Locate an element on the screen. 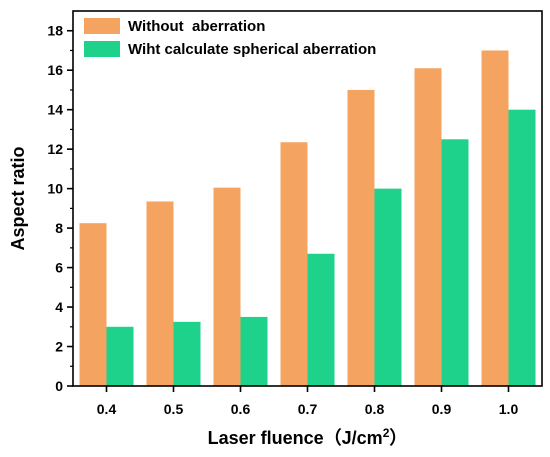 Image resolution: width=550 pixels, height=457 pixels. y-tick-label: 0 is located at coordinates (59, 386).